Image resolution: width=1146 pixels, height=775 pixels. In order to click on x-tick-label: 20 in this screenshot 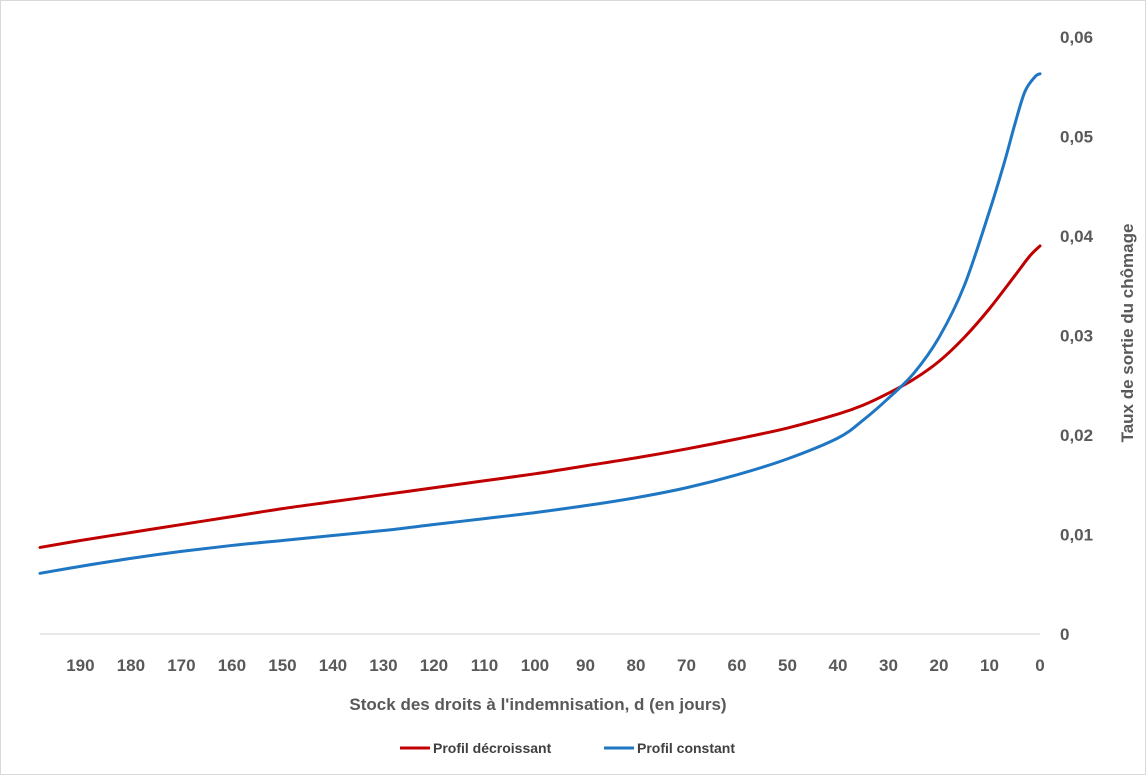, I will do `click(939, 665)`.